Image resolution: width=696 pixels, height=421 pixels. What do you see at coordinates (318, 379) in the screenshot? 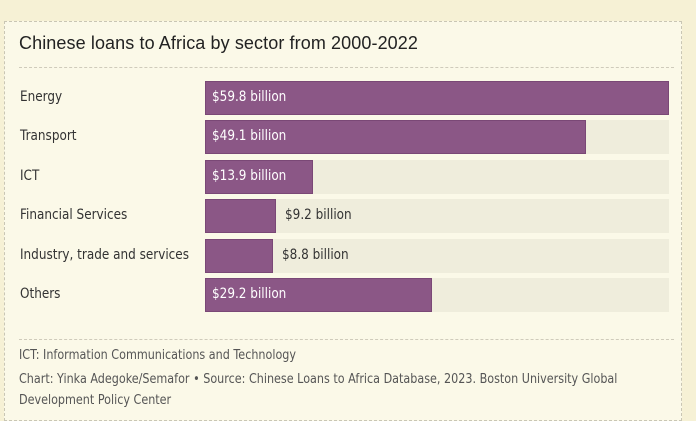
I see `source-credit-line-1: Chart: Yinka Adegoke/Semafor • Source` at bounding box center [318, 379].